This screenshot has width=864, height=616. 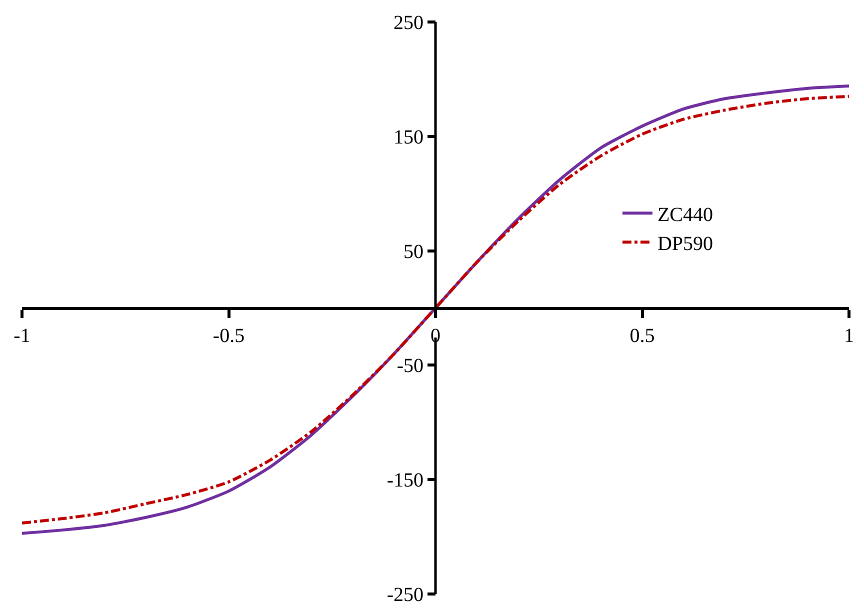 What do you see at coordinates (22, 335) in the screenshot?
I see `x-tick-label: -1` at bounding box center [22, 335].